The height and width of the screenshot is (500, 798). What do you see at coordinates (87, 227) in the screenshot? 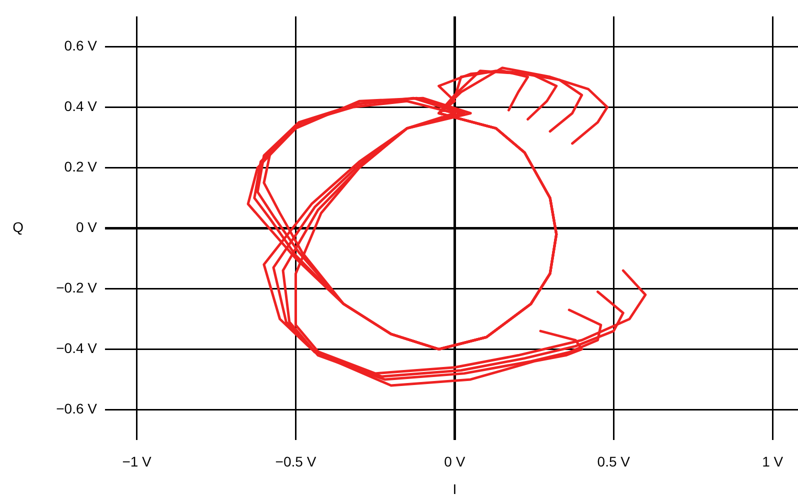
I see `y-tick-label: 0 V` at bounding box center [87, 227].